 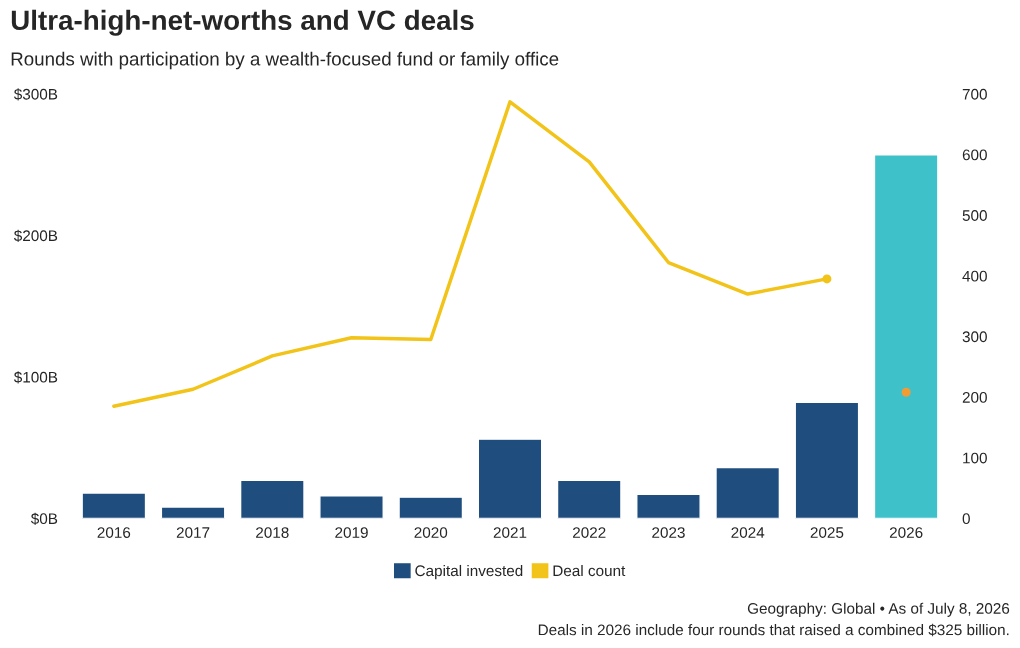 I want to click on y2-tick-label: 600, so click(x=974, y=155).